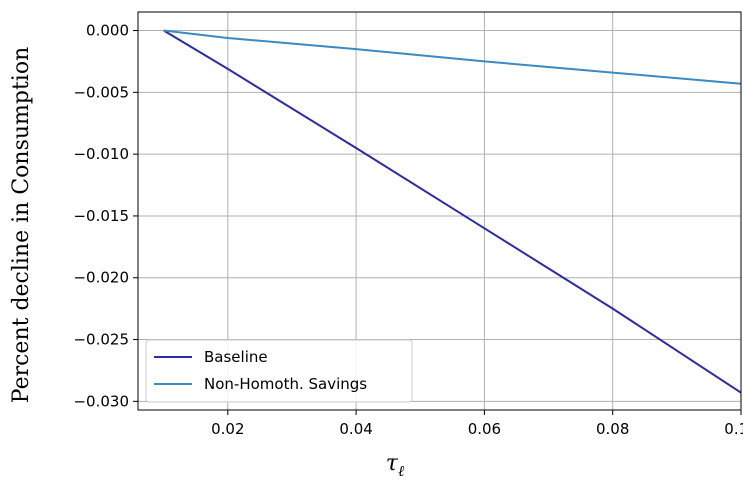  What do you see at coordinates (227, 429) in the screenshot?
I see `x-tick-label: 0.02` at bounding box center [227, 429].